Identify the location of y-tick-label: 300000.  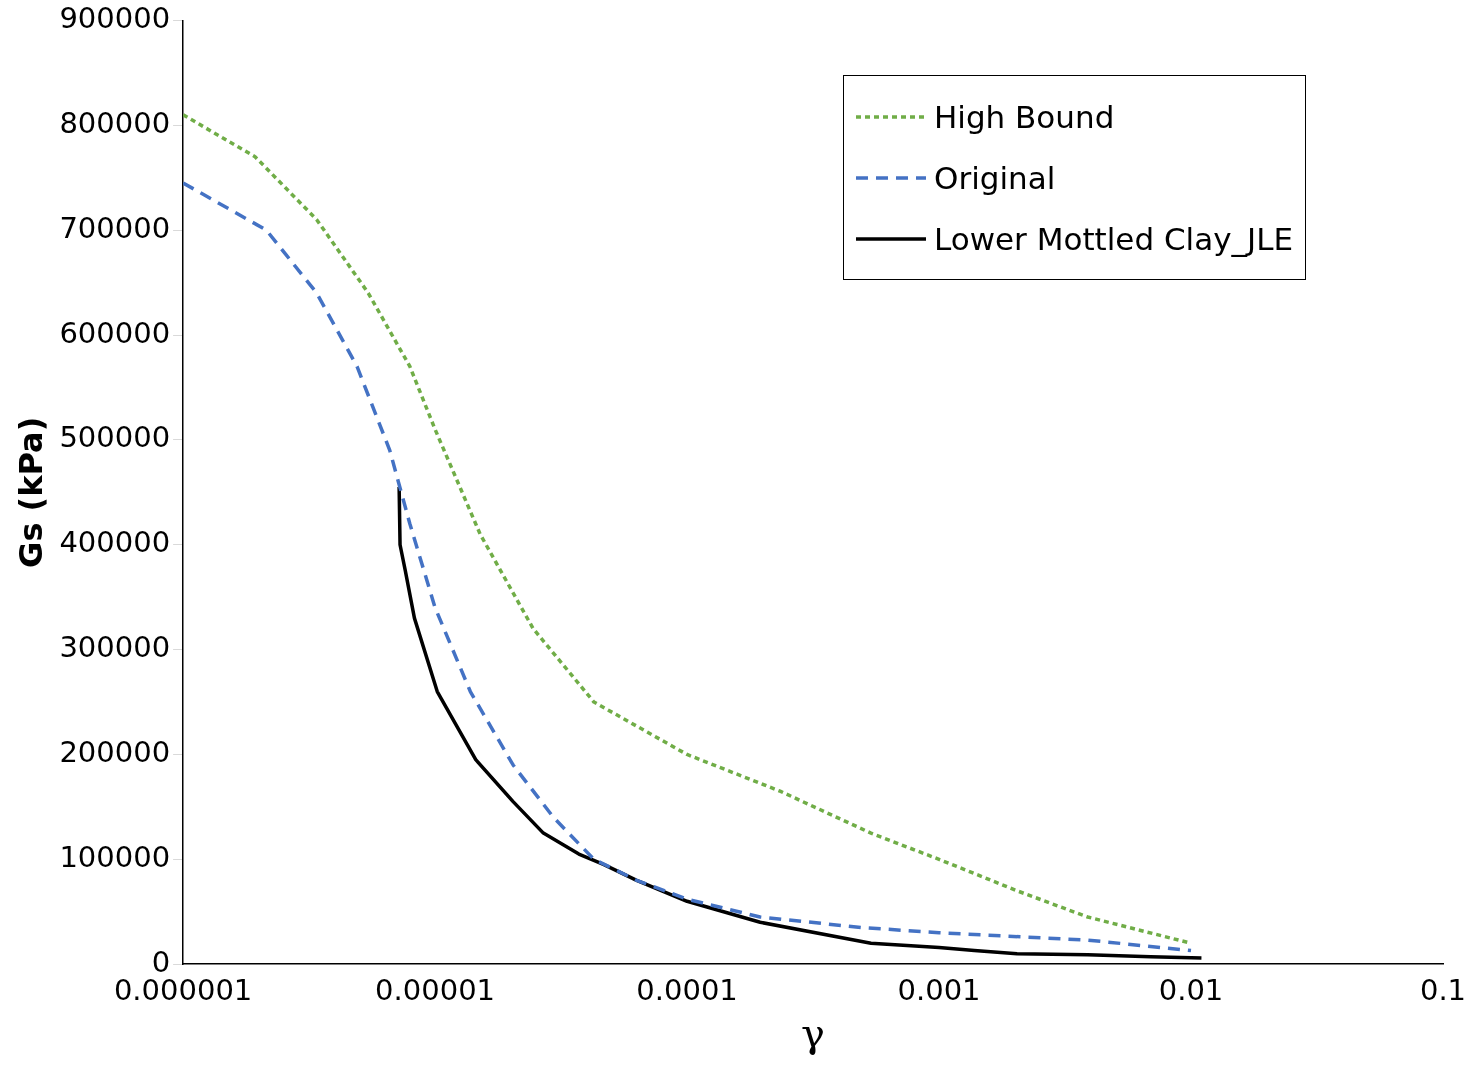
(115, 647).